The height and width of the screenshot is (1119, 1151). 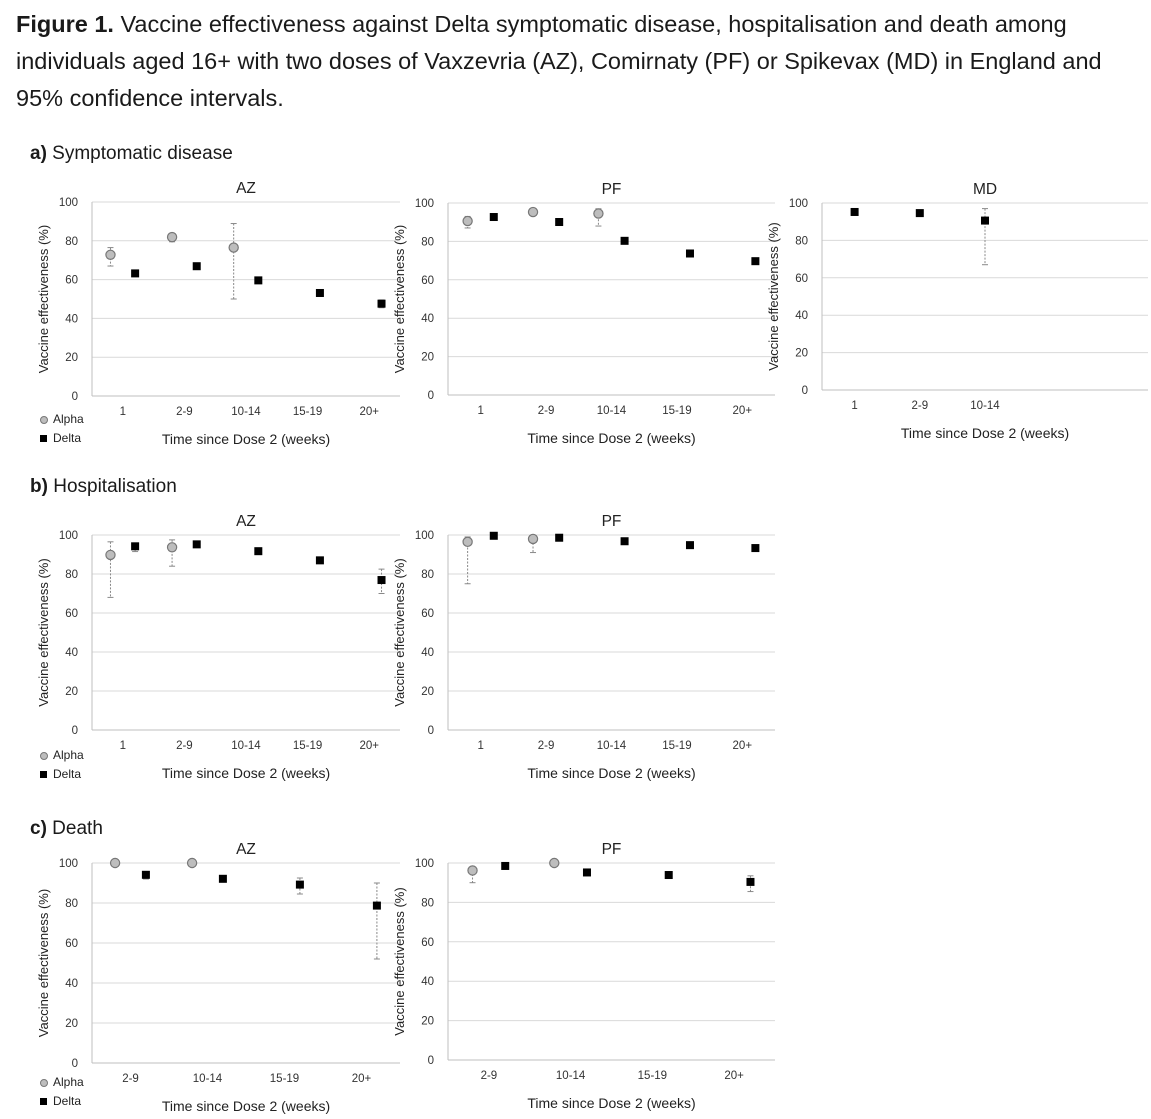 I want to click on figure-caption-label: Figure 1., so click(x=65, y=24).